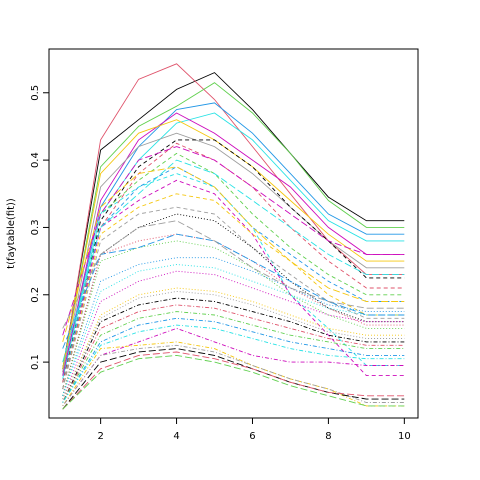  I want to click on x-tick-label: 10, so click(404, 436).